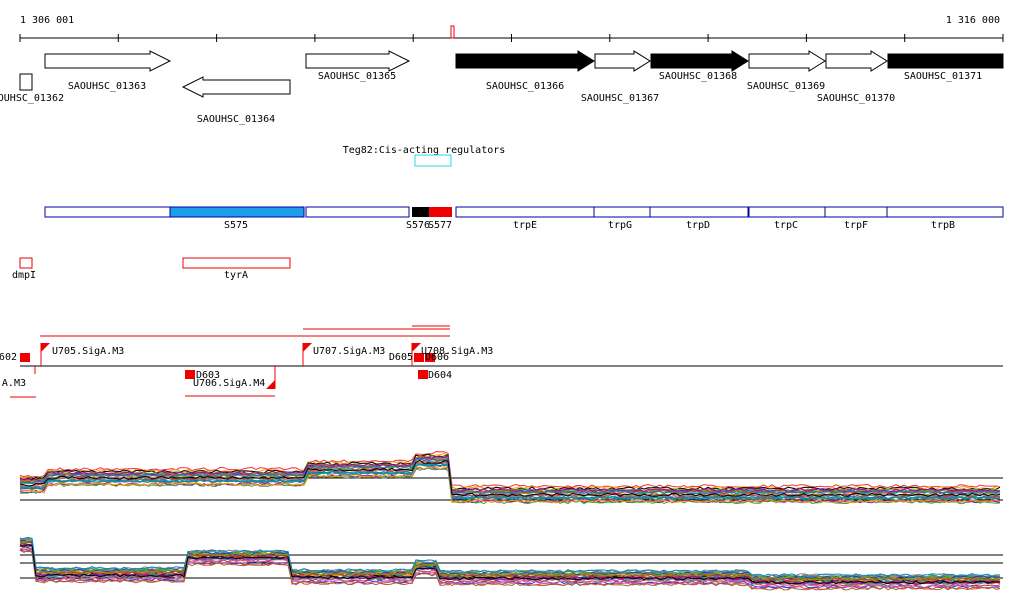  What do you see at coordinates (357, 76) in the screenshot?
I see `gene-label: SAOUHSC_01365` at bounding box center [357, 76].